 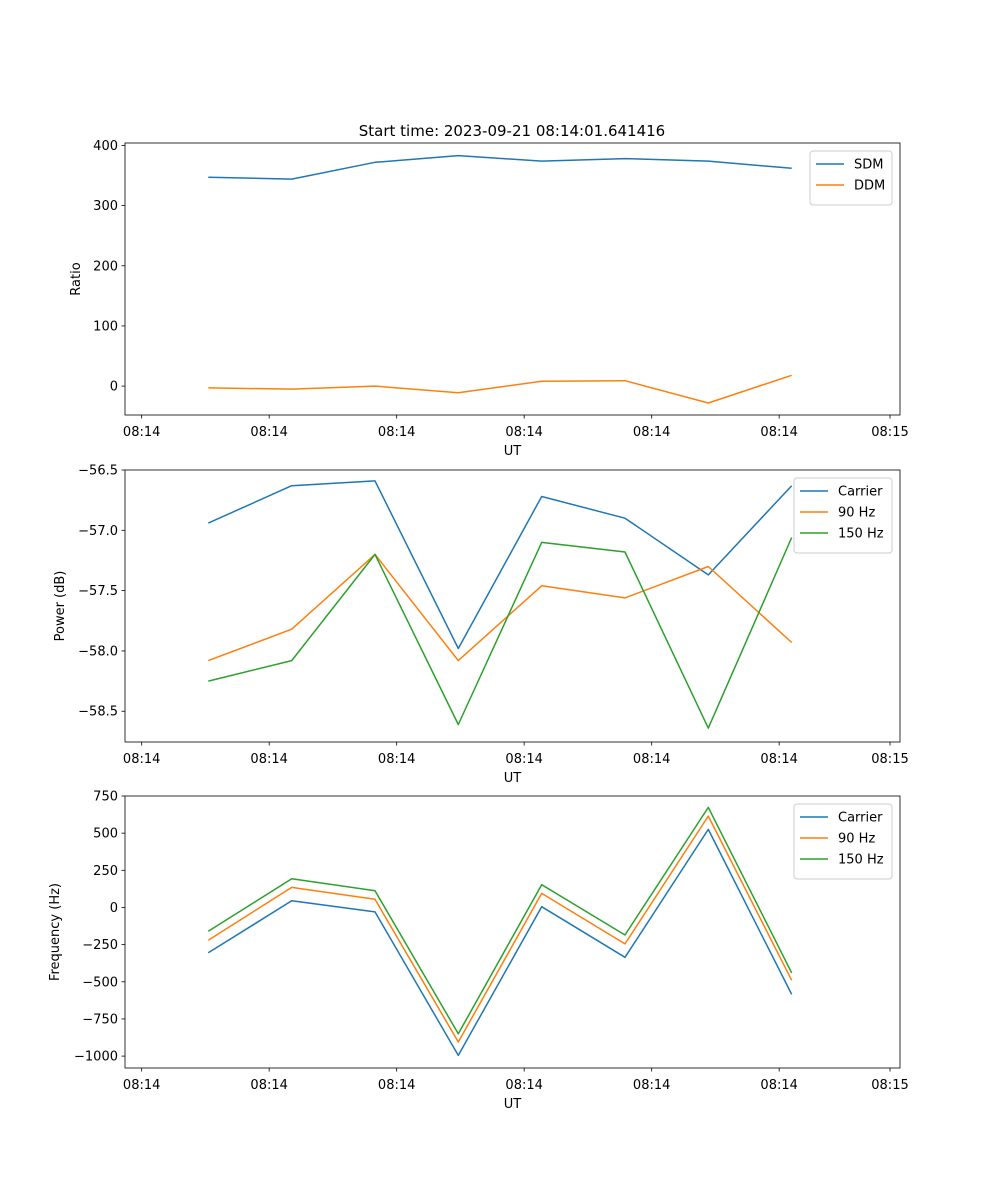 I want to click on legend-label: DDM, so click(x=869, y=186).